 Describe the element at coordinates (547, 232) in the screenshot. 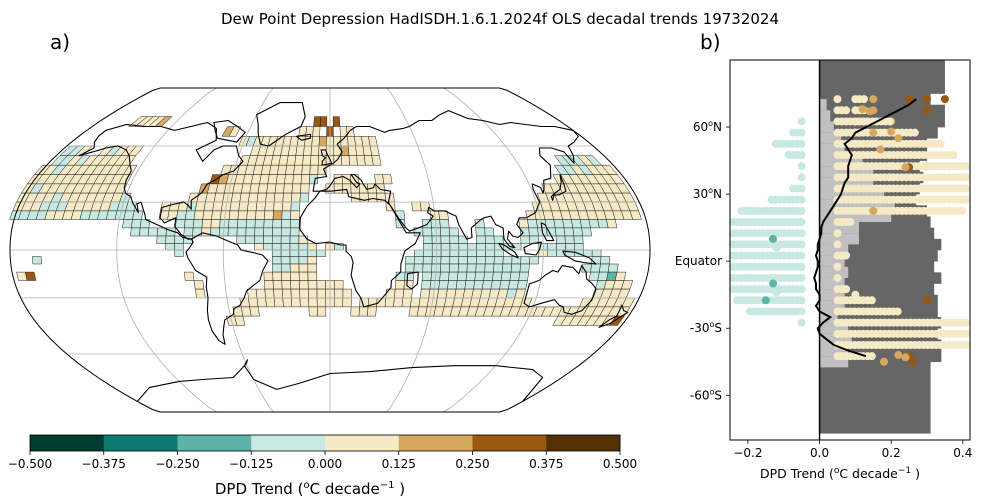

I see `coastline-philippines` at that location.